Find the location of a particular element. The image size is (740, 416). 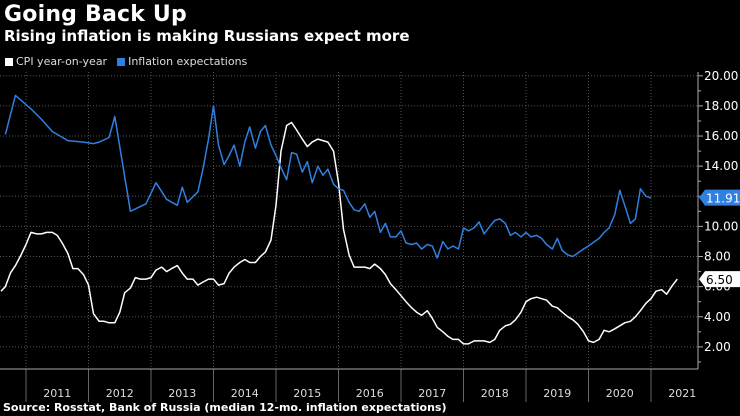

y-tick-label: 8.00 is located at coordinates (717, 257).